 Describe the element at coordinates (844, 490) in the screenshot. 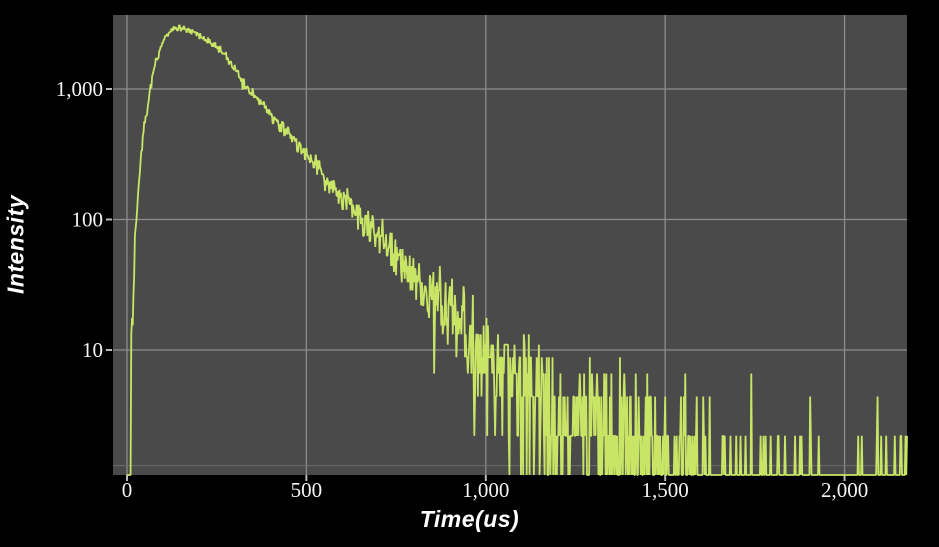

I see `x-tick-label: 2,000` at that location.